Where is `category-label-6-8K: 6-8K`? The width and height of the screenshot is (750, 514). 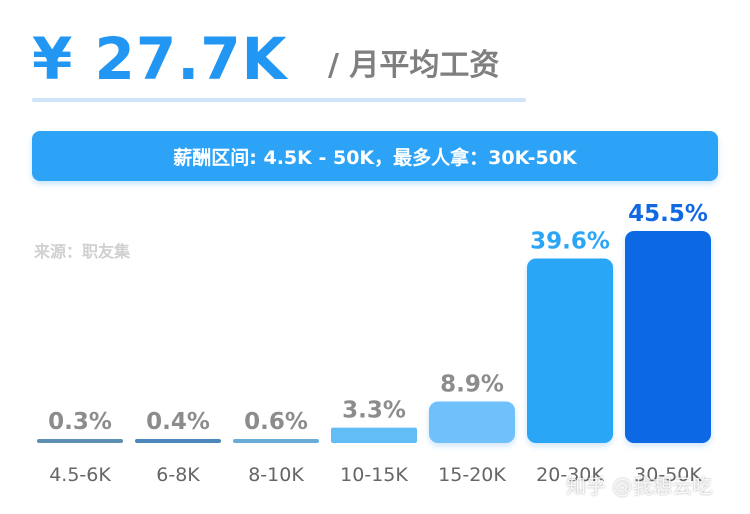 category-label-6-8K: 6-8K is located at coordinates (178, 475).